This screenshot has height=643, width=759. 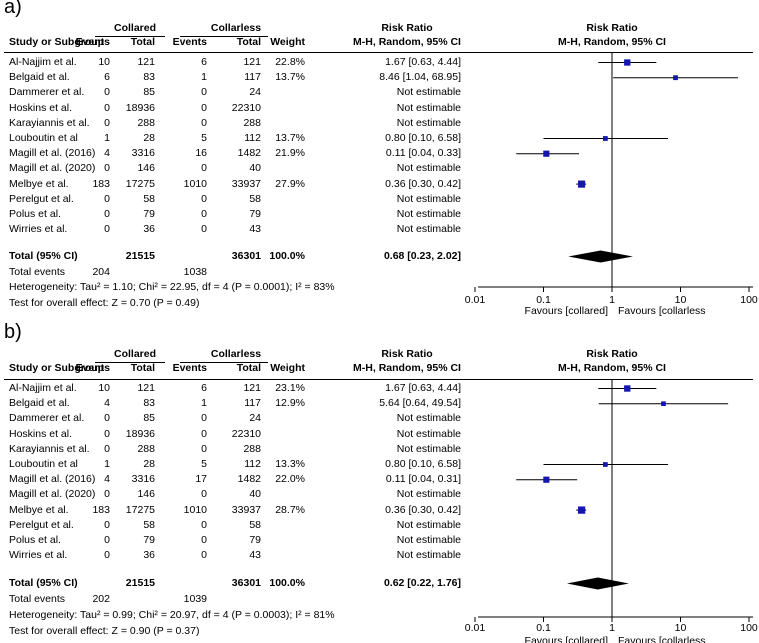 I want to click on total-2: 1482, so click(x=249, y=479).